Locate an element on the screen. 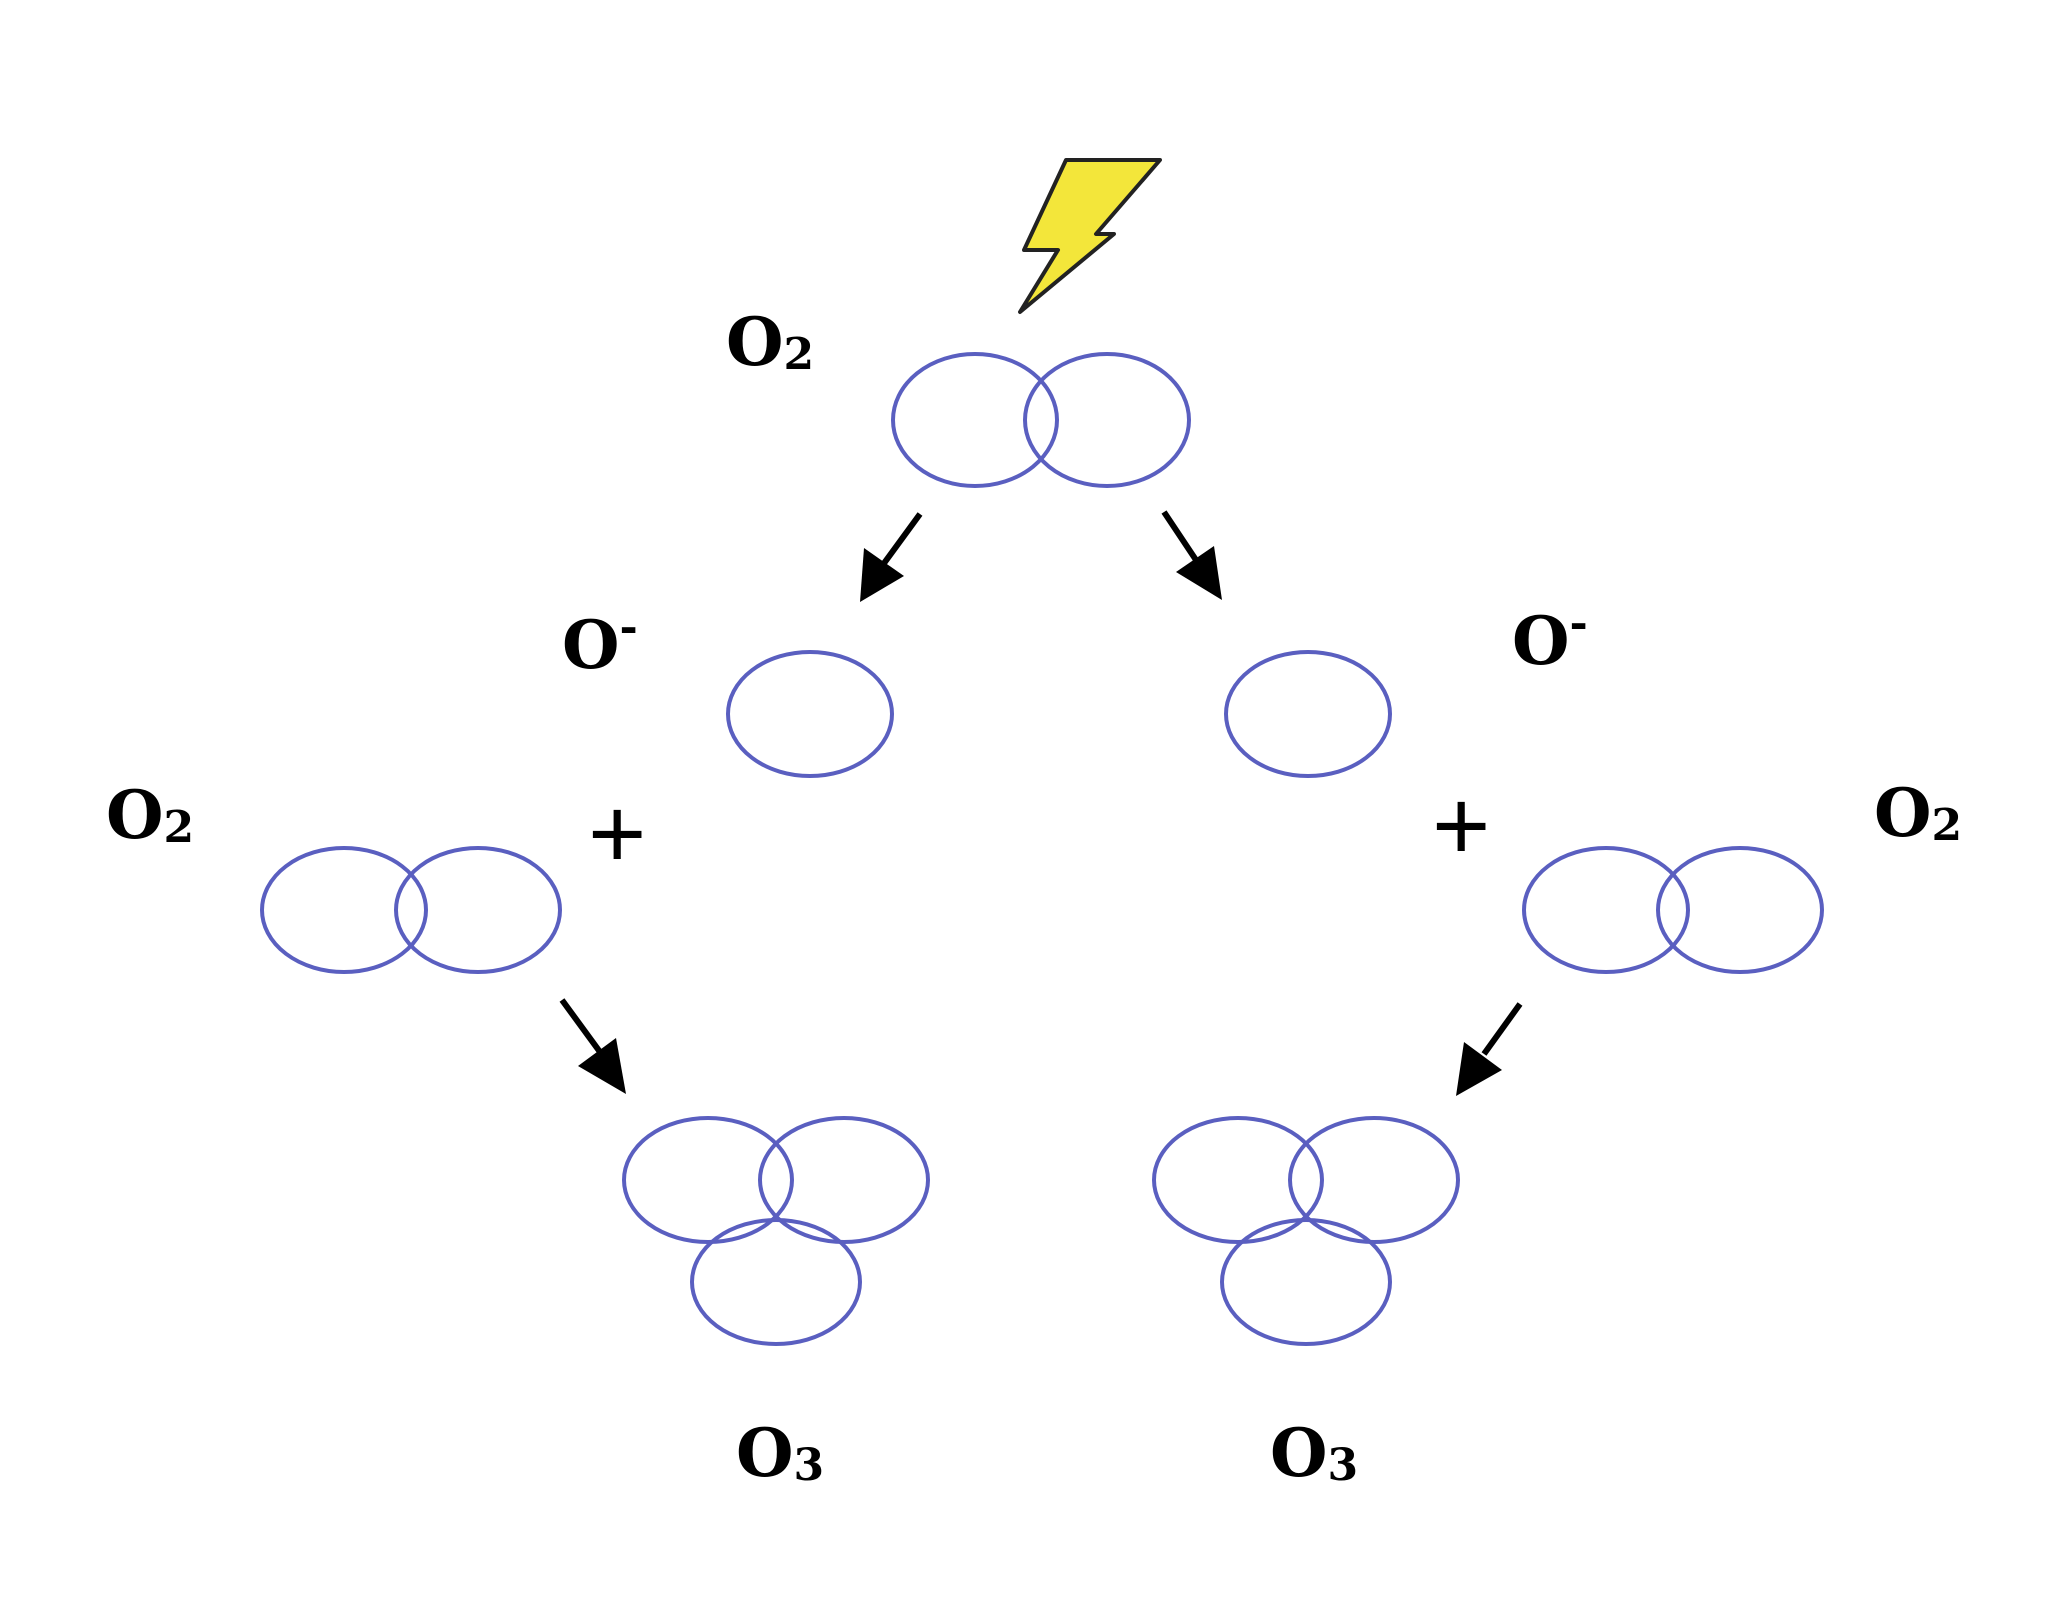 The height and width of the screenshot is (1620, 2050). right-o3-molecule is located at coordinates (1306, 1231).